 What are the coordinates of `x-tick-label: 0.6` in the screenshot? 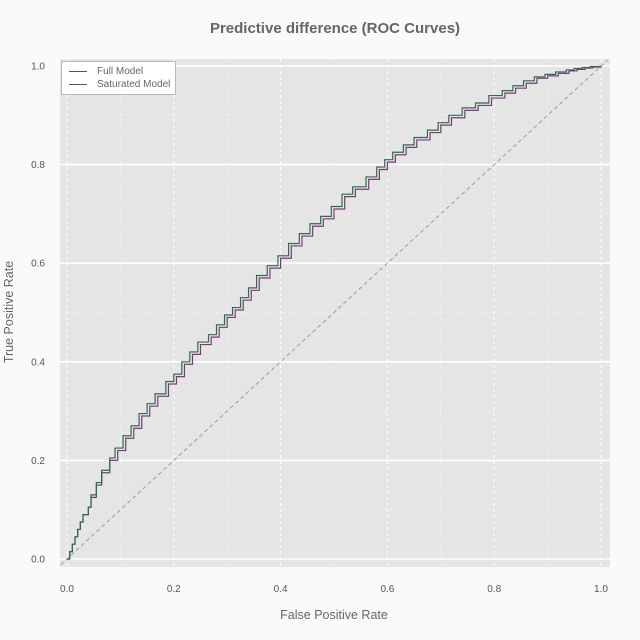 It's located at (387, 589).